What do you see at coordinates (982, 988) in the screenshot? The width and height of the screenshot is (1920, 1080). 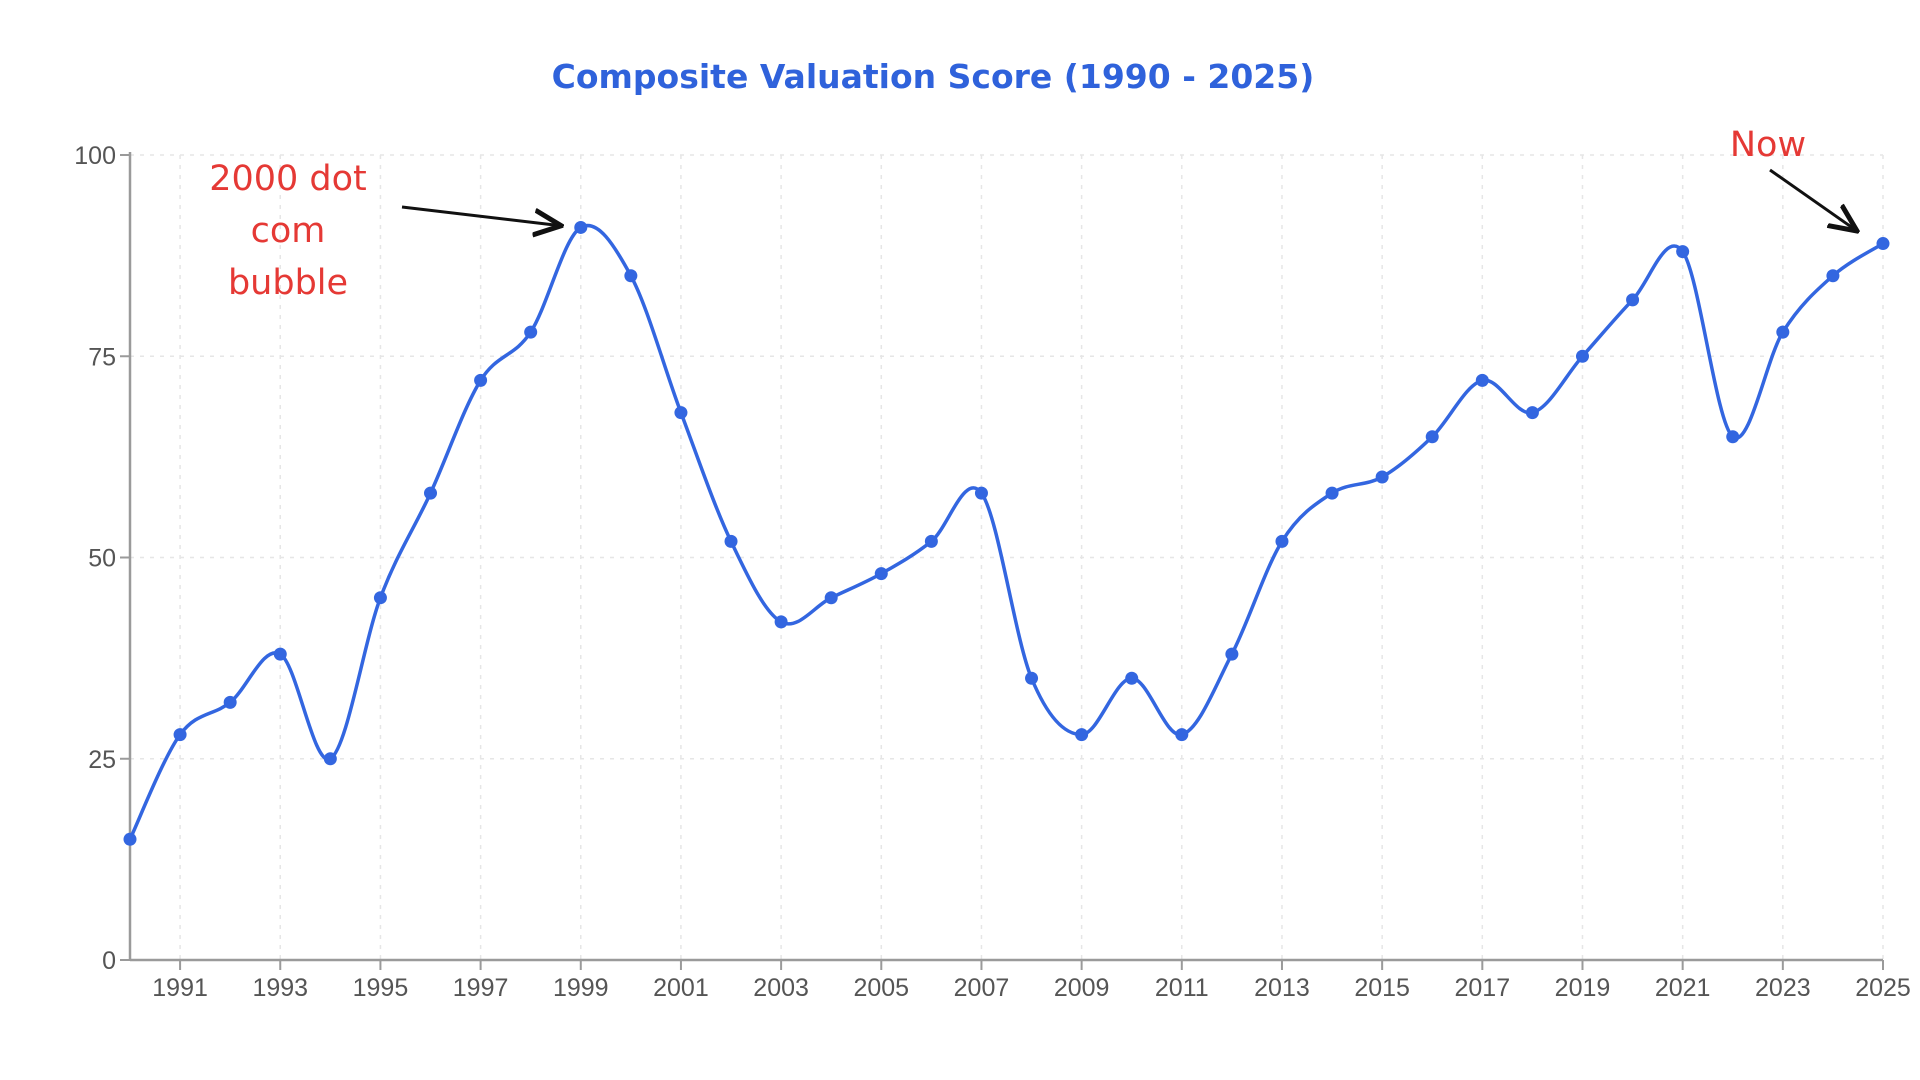 I see `x-tick-label: 2007` at bounding box center [982, 988].